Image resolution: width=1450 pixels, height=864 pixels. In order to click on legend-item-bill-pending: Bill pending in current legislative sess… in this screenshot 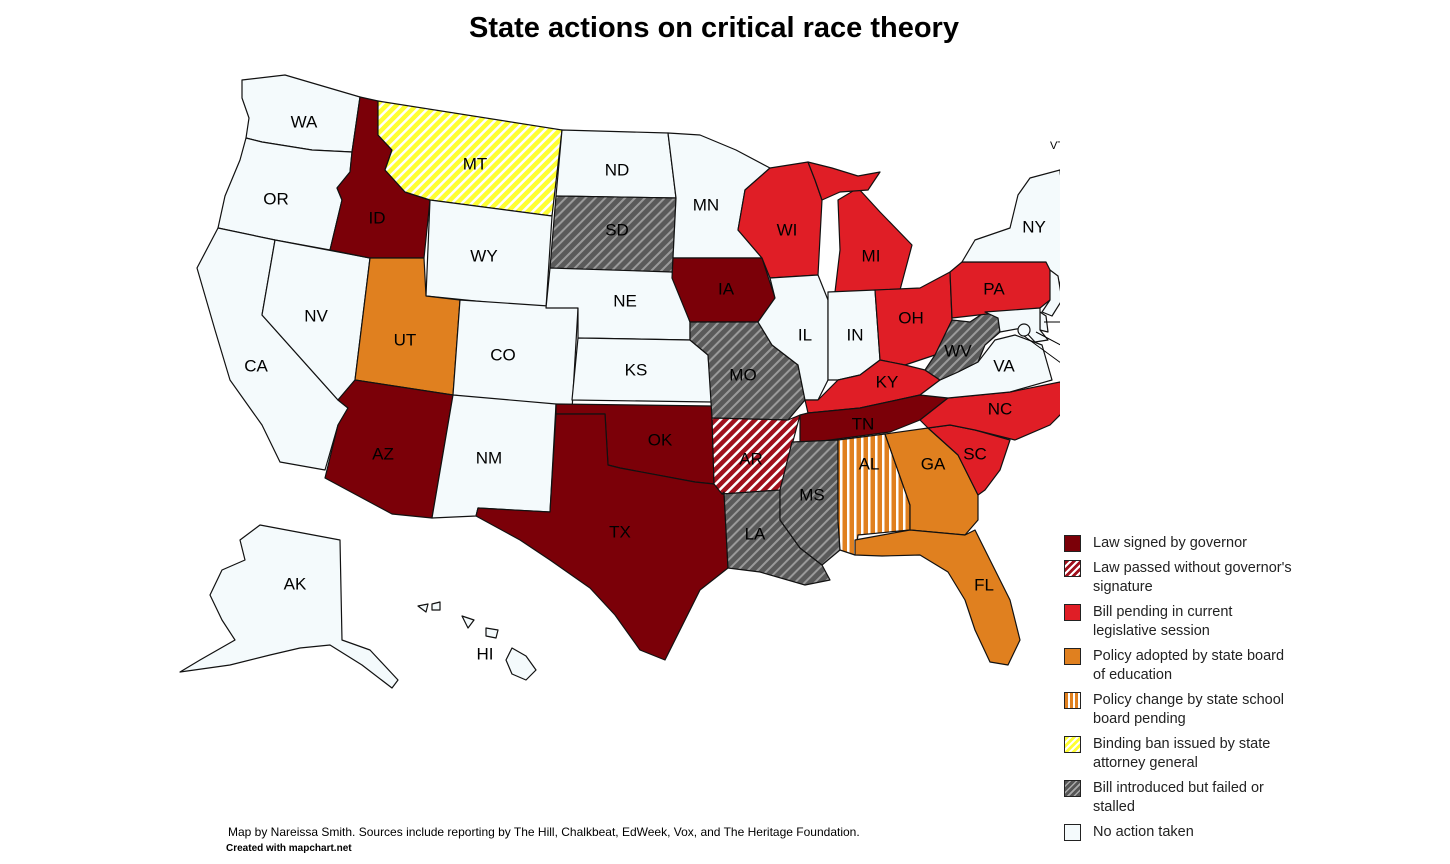, I will do `click(1254, 622)`.